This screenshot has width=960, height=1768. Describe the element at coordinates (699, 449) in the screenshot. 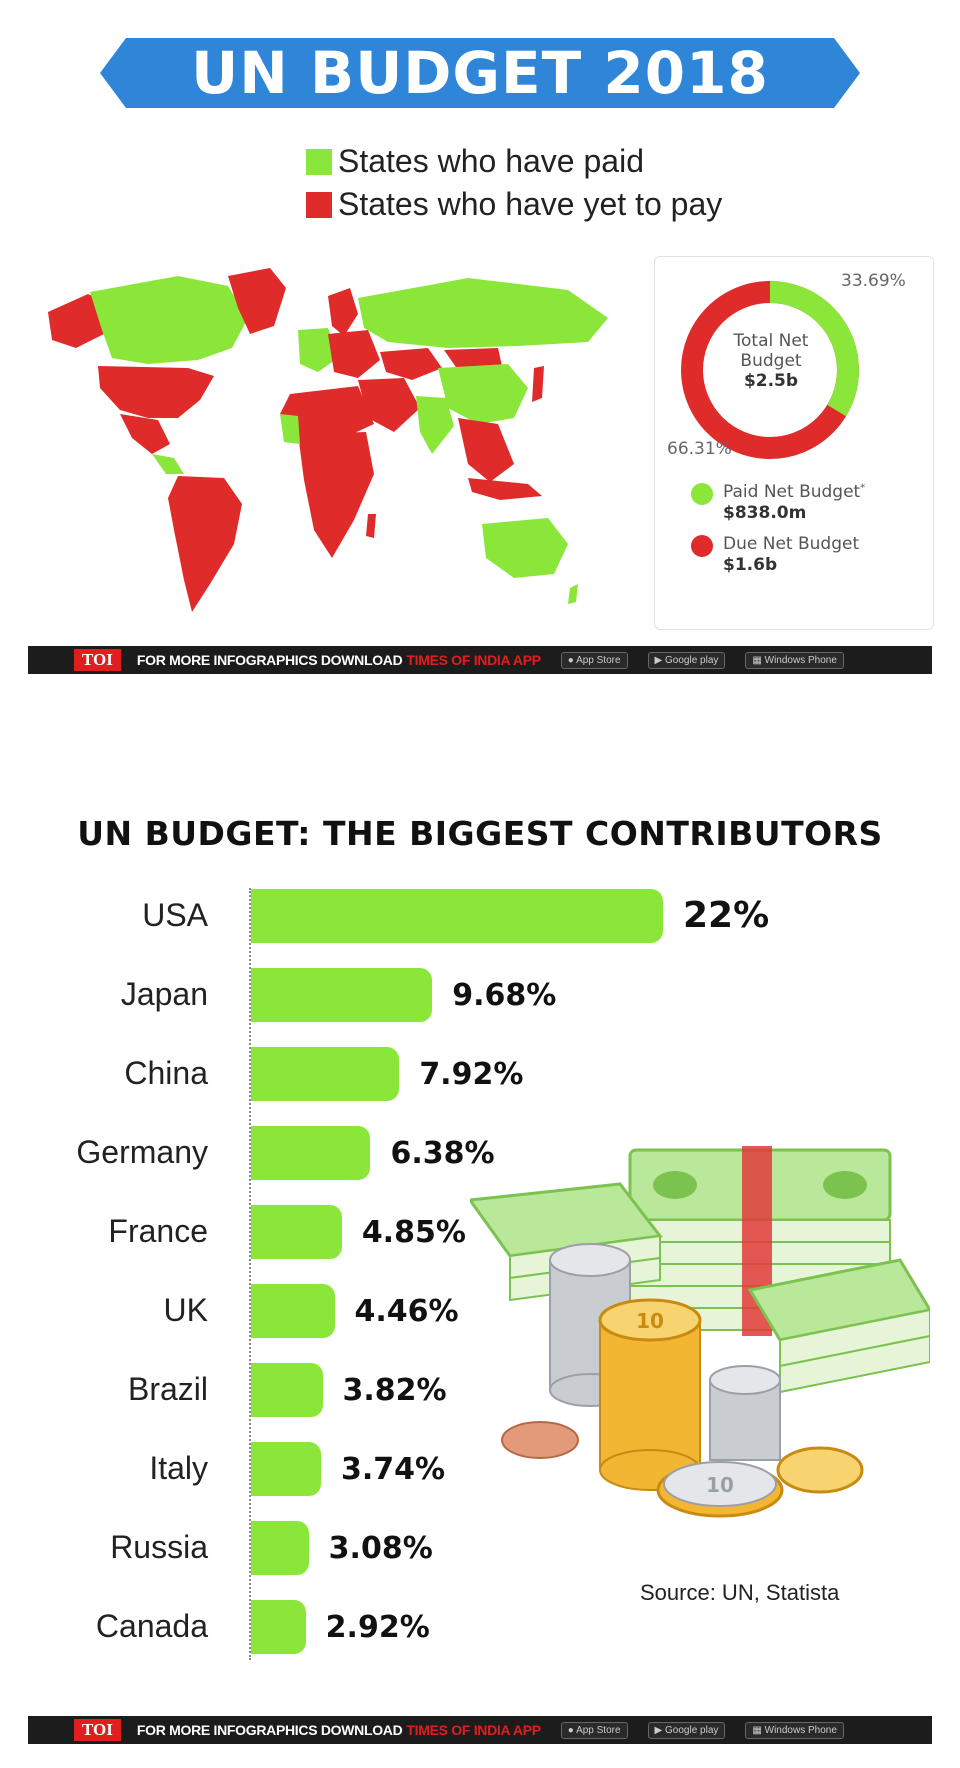

I see `donut-due-pct: 66.31%` at that location.